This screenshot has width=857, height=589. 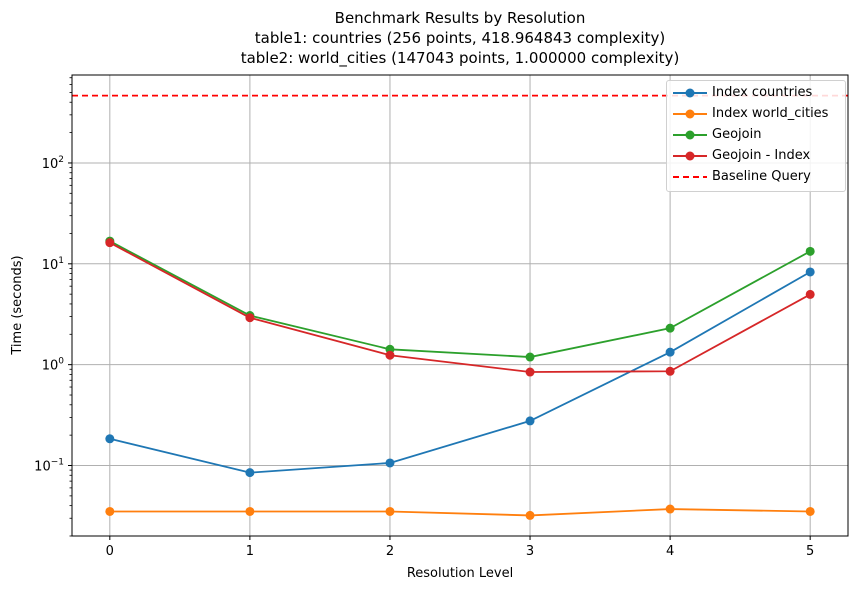 What do you see at coordinates (770, 113) in the screenshot?
I see `legend-label: Index world_cities` at bounding box center [770, 113].